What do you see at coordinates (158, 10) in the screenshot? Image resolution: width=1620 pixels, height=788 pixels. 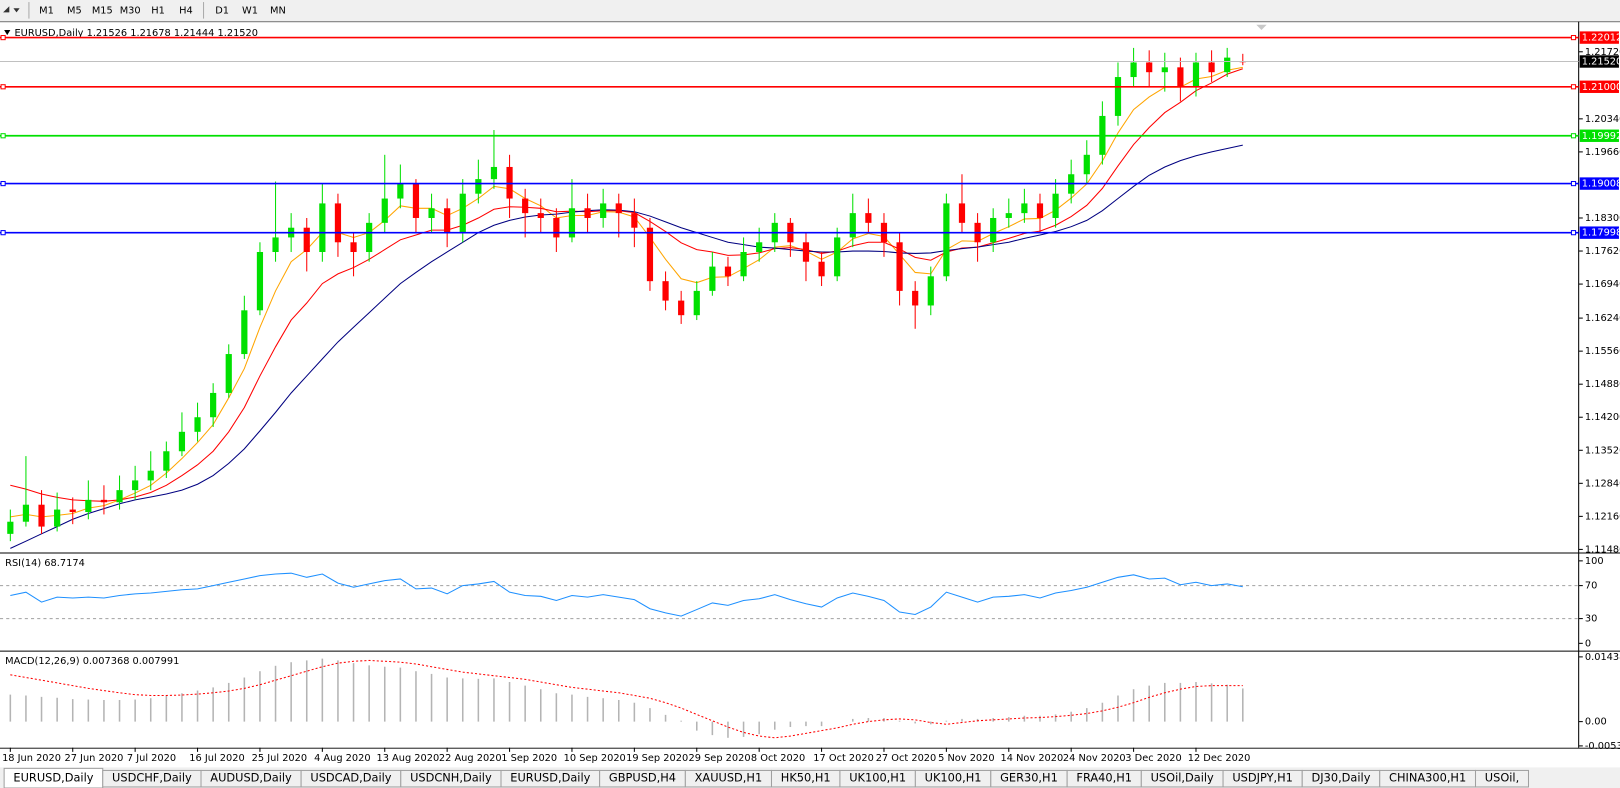 I see `timeframe-button: H1` at bounding box center [158, 10].